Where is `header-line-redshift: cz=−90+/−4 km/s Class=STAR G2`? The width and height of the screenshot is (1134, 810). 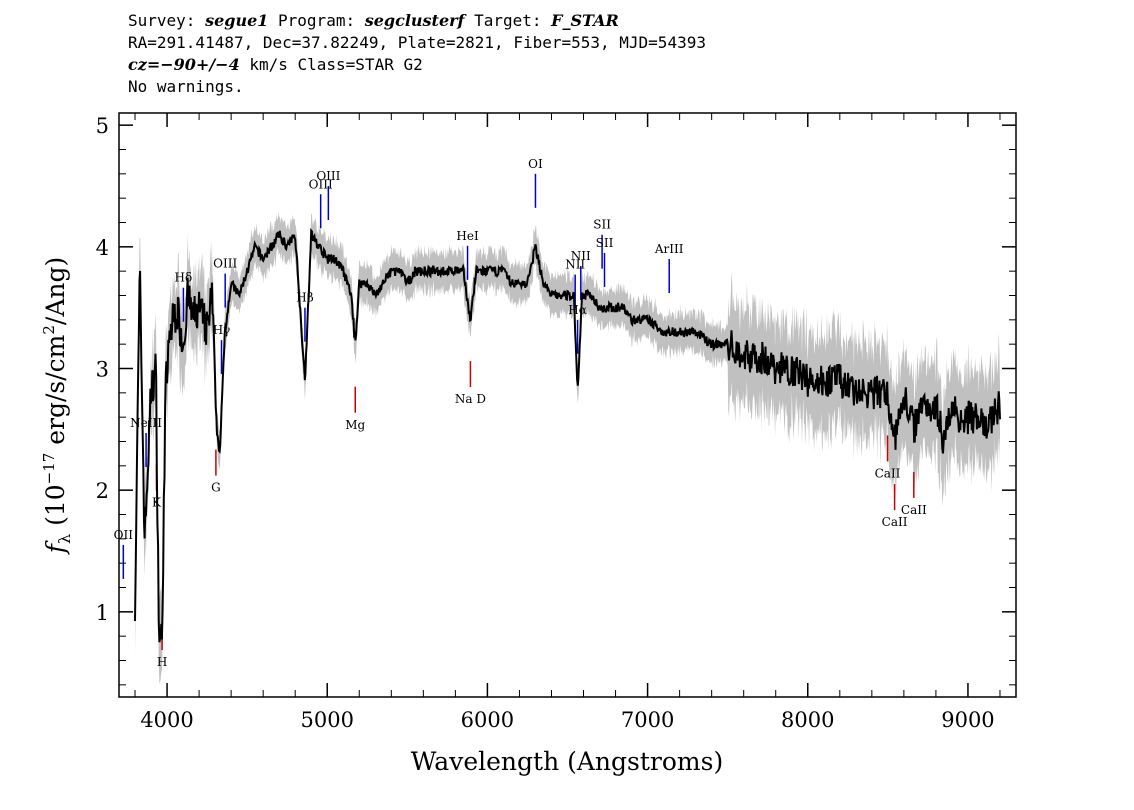
header-line-redshift: cz=−90+/−4 km/s Class=STAR G2 is located at coordinates (417, 65).